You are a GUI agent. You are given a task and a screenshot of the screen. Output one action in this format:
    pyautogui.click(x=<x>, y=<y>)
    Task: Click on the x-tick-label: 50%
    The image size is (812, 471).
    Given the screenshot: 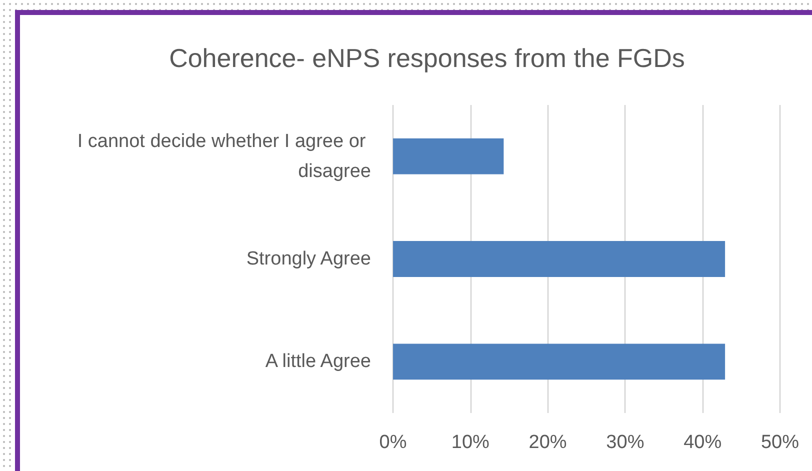 What is the action you would take?
    pyautogui.click(x=780, y=442)
    